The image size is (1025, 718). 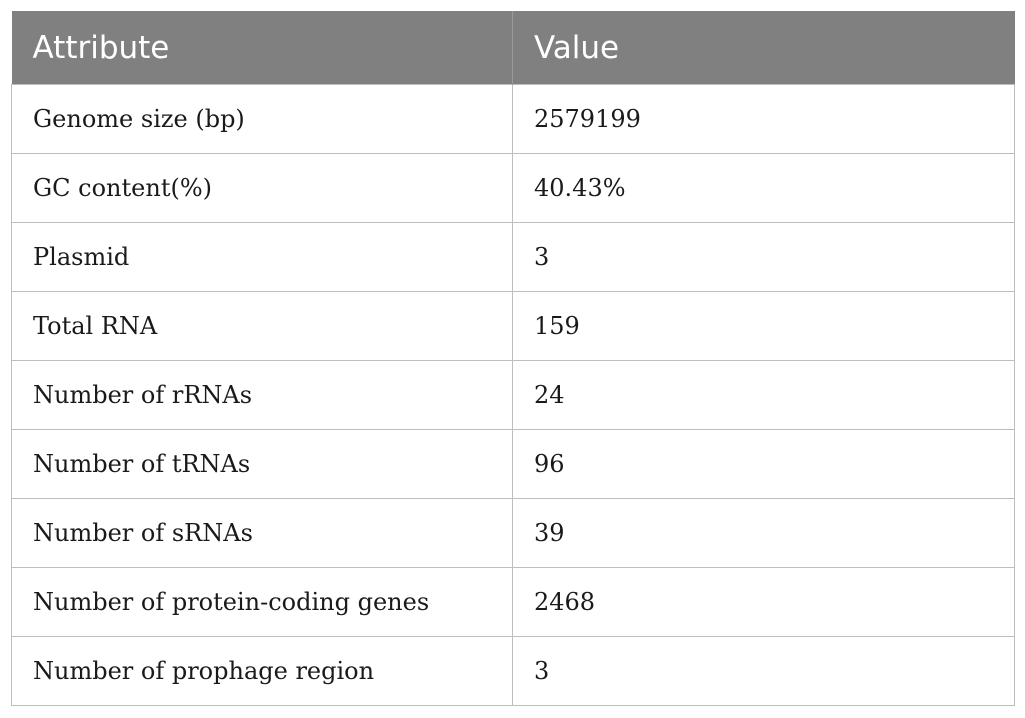 I want to click on table-row: Number of protein-coding genes 2468, so click(x=513, y=602).